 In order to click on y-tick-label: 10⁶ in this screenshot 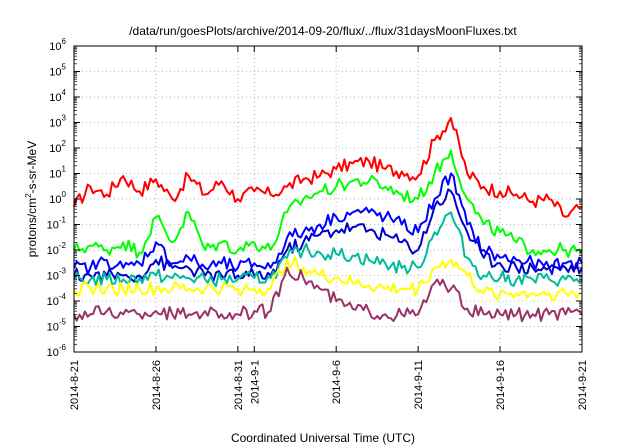, I will do `click(57, 45)`.